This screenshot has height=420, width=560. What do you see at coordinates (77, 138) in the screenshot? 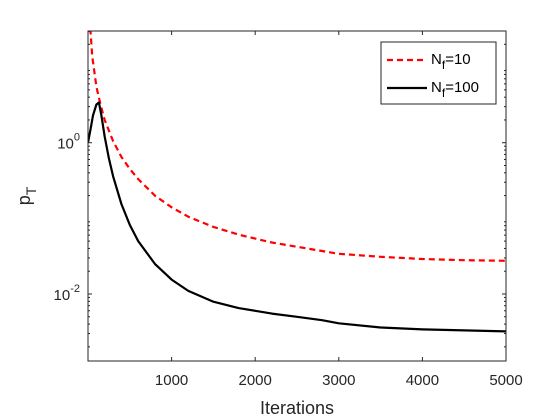
I see `y-tick-label-exponent: 0` at bounding box center [77, 138].